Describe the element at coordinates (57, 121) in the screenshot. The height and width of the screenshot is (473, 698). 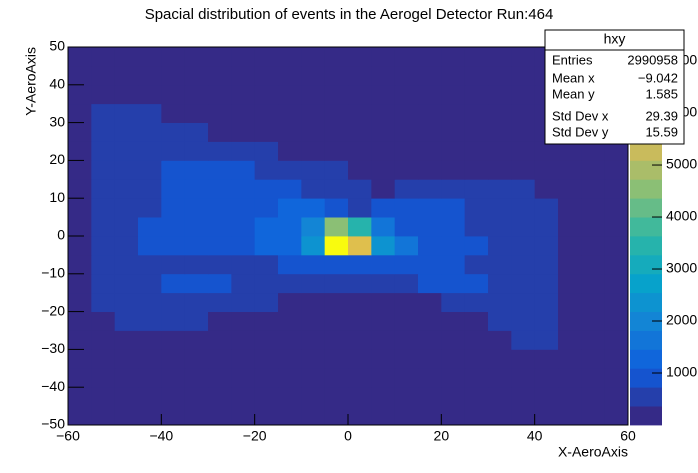
I see `y-tick-label: 30` at that location.